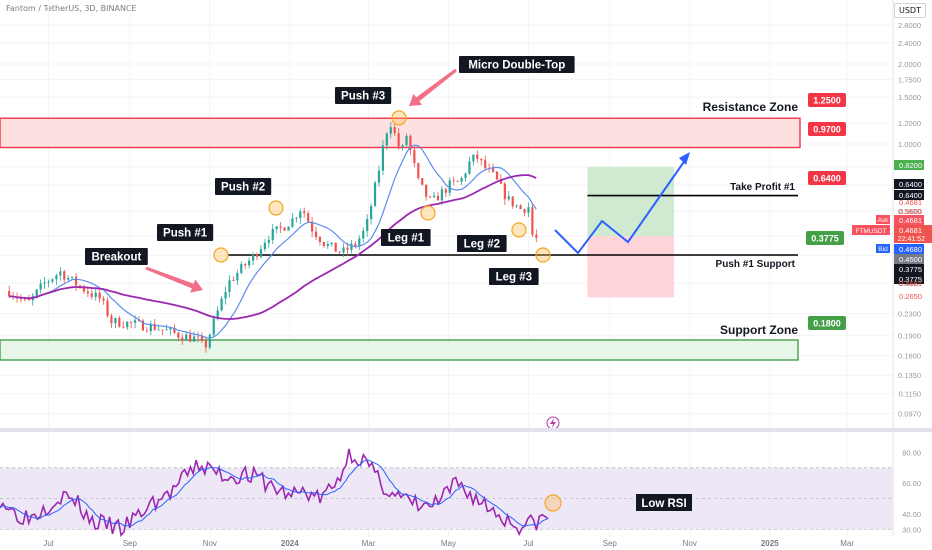 The image size is (932, 550). Describe the element at coordinates (290, 543) in the screenshot. I see `x-tick-label: 2024` at that location.